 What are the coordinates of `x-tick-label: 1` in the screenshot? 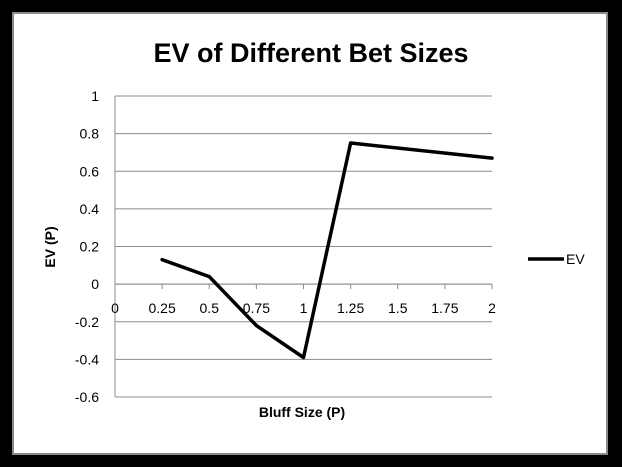 It's located at (304, 308).